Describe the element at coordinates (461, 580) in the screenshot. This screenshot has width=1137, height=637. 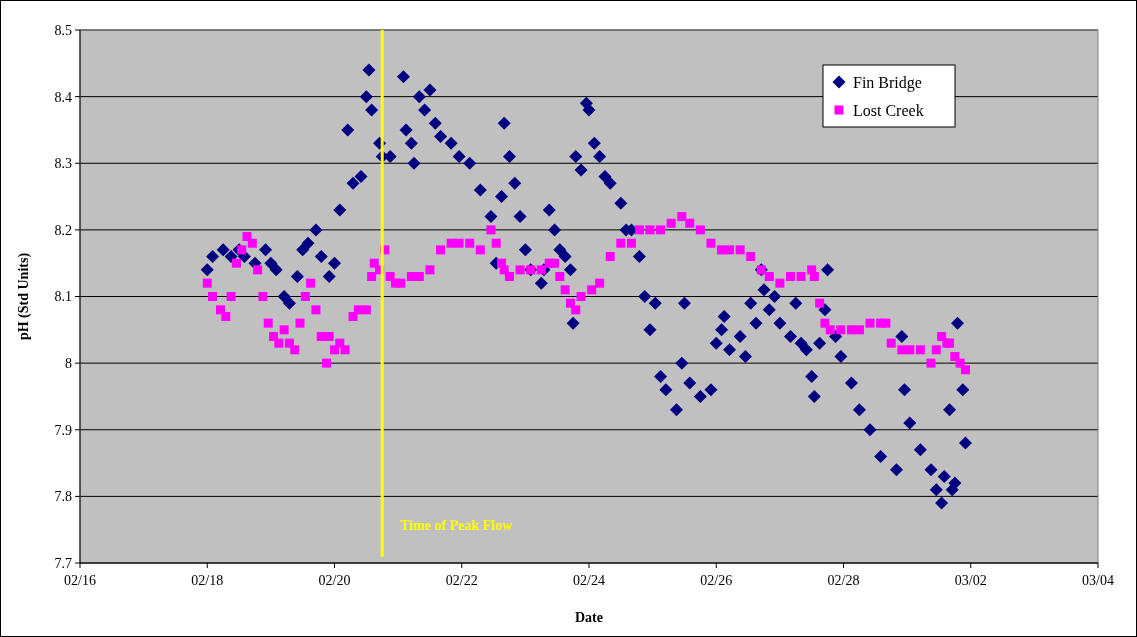
I see `x-tick-label: 02/22` at that location.